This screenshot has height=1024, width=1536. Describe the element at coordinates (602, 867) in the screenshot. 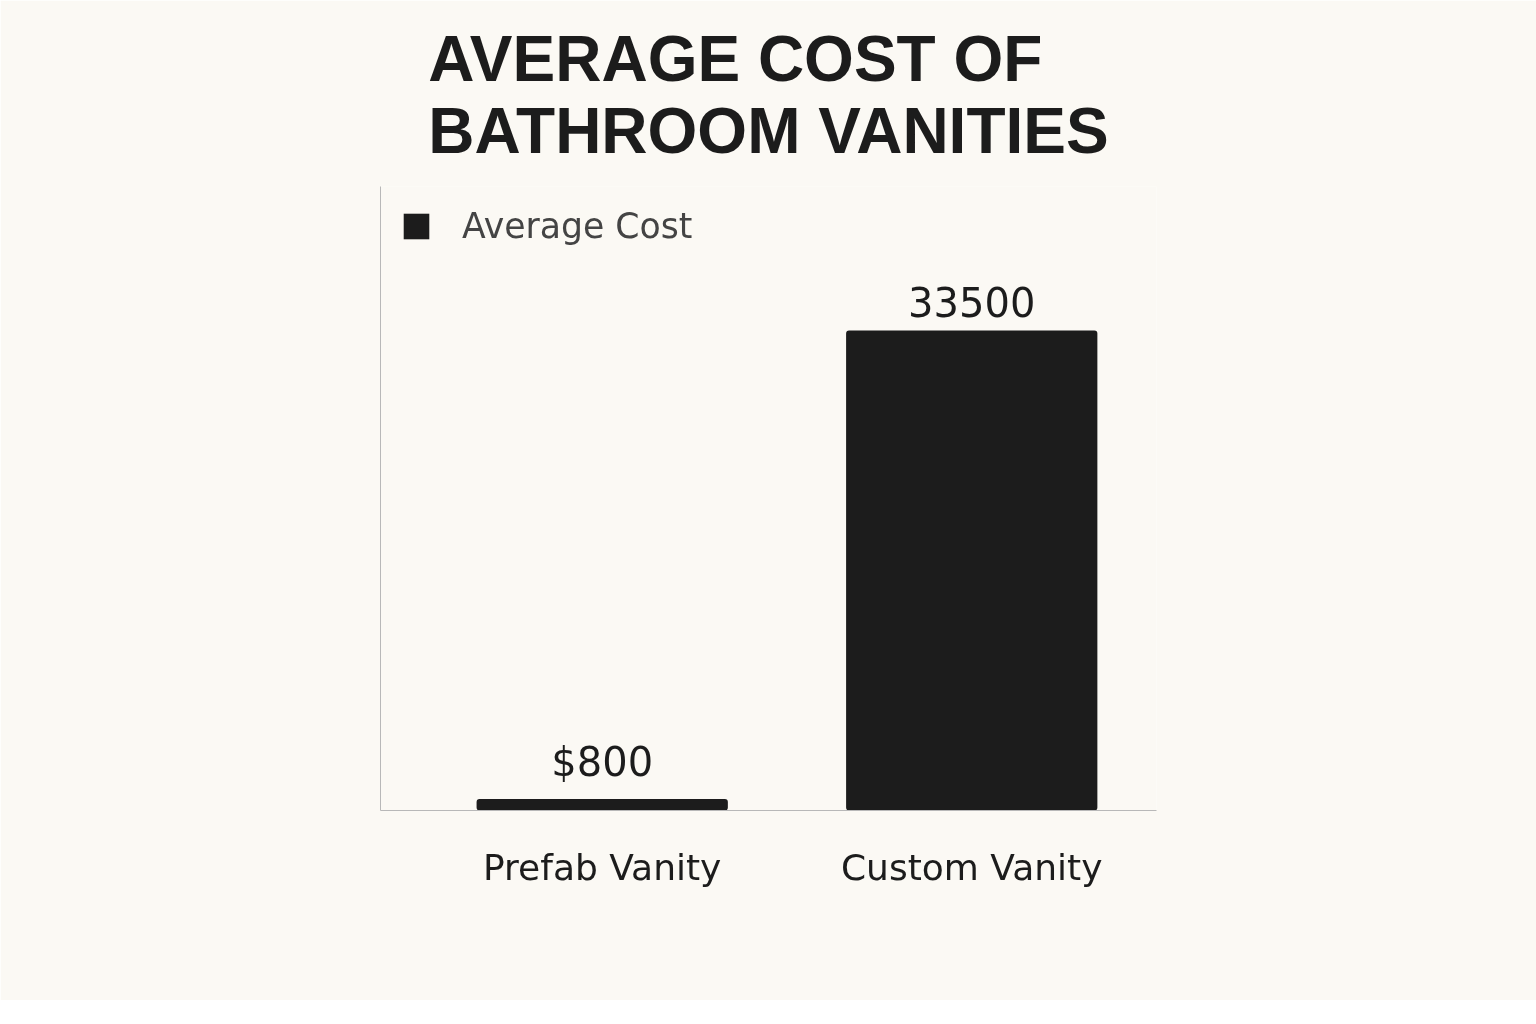

I see `x-tick-label: Prefab Vanity` at that location.